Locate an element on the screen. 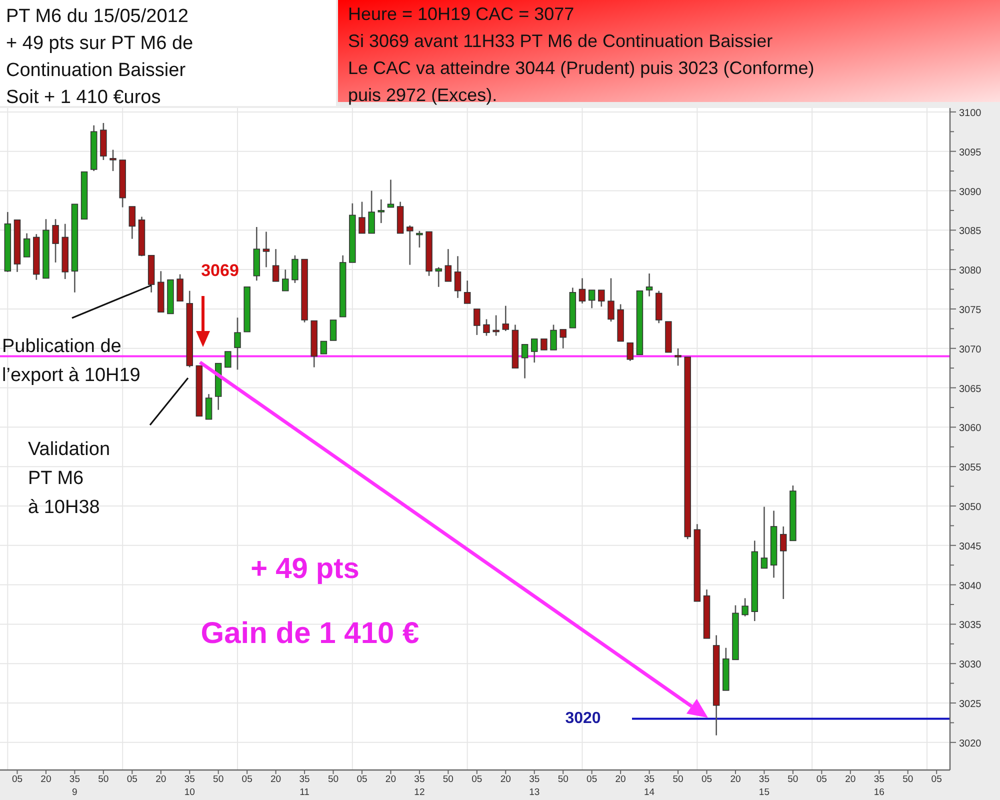 This screenshot has height=800, width=1000. y-tick-label: 3070 is located at coordinates (970, 350).